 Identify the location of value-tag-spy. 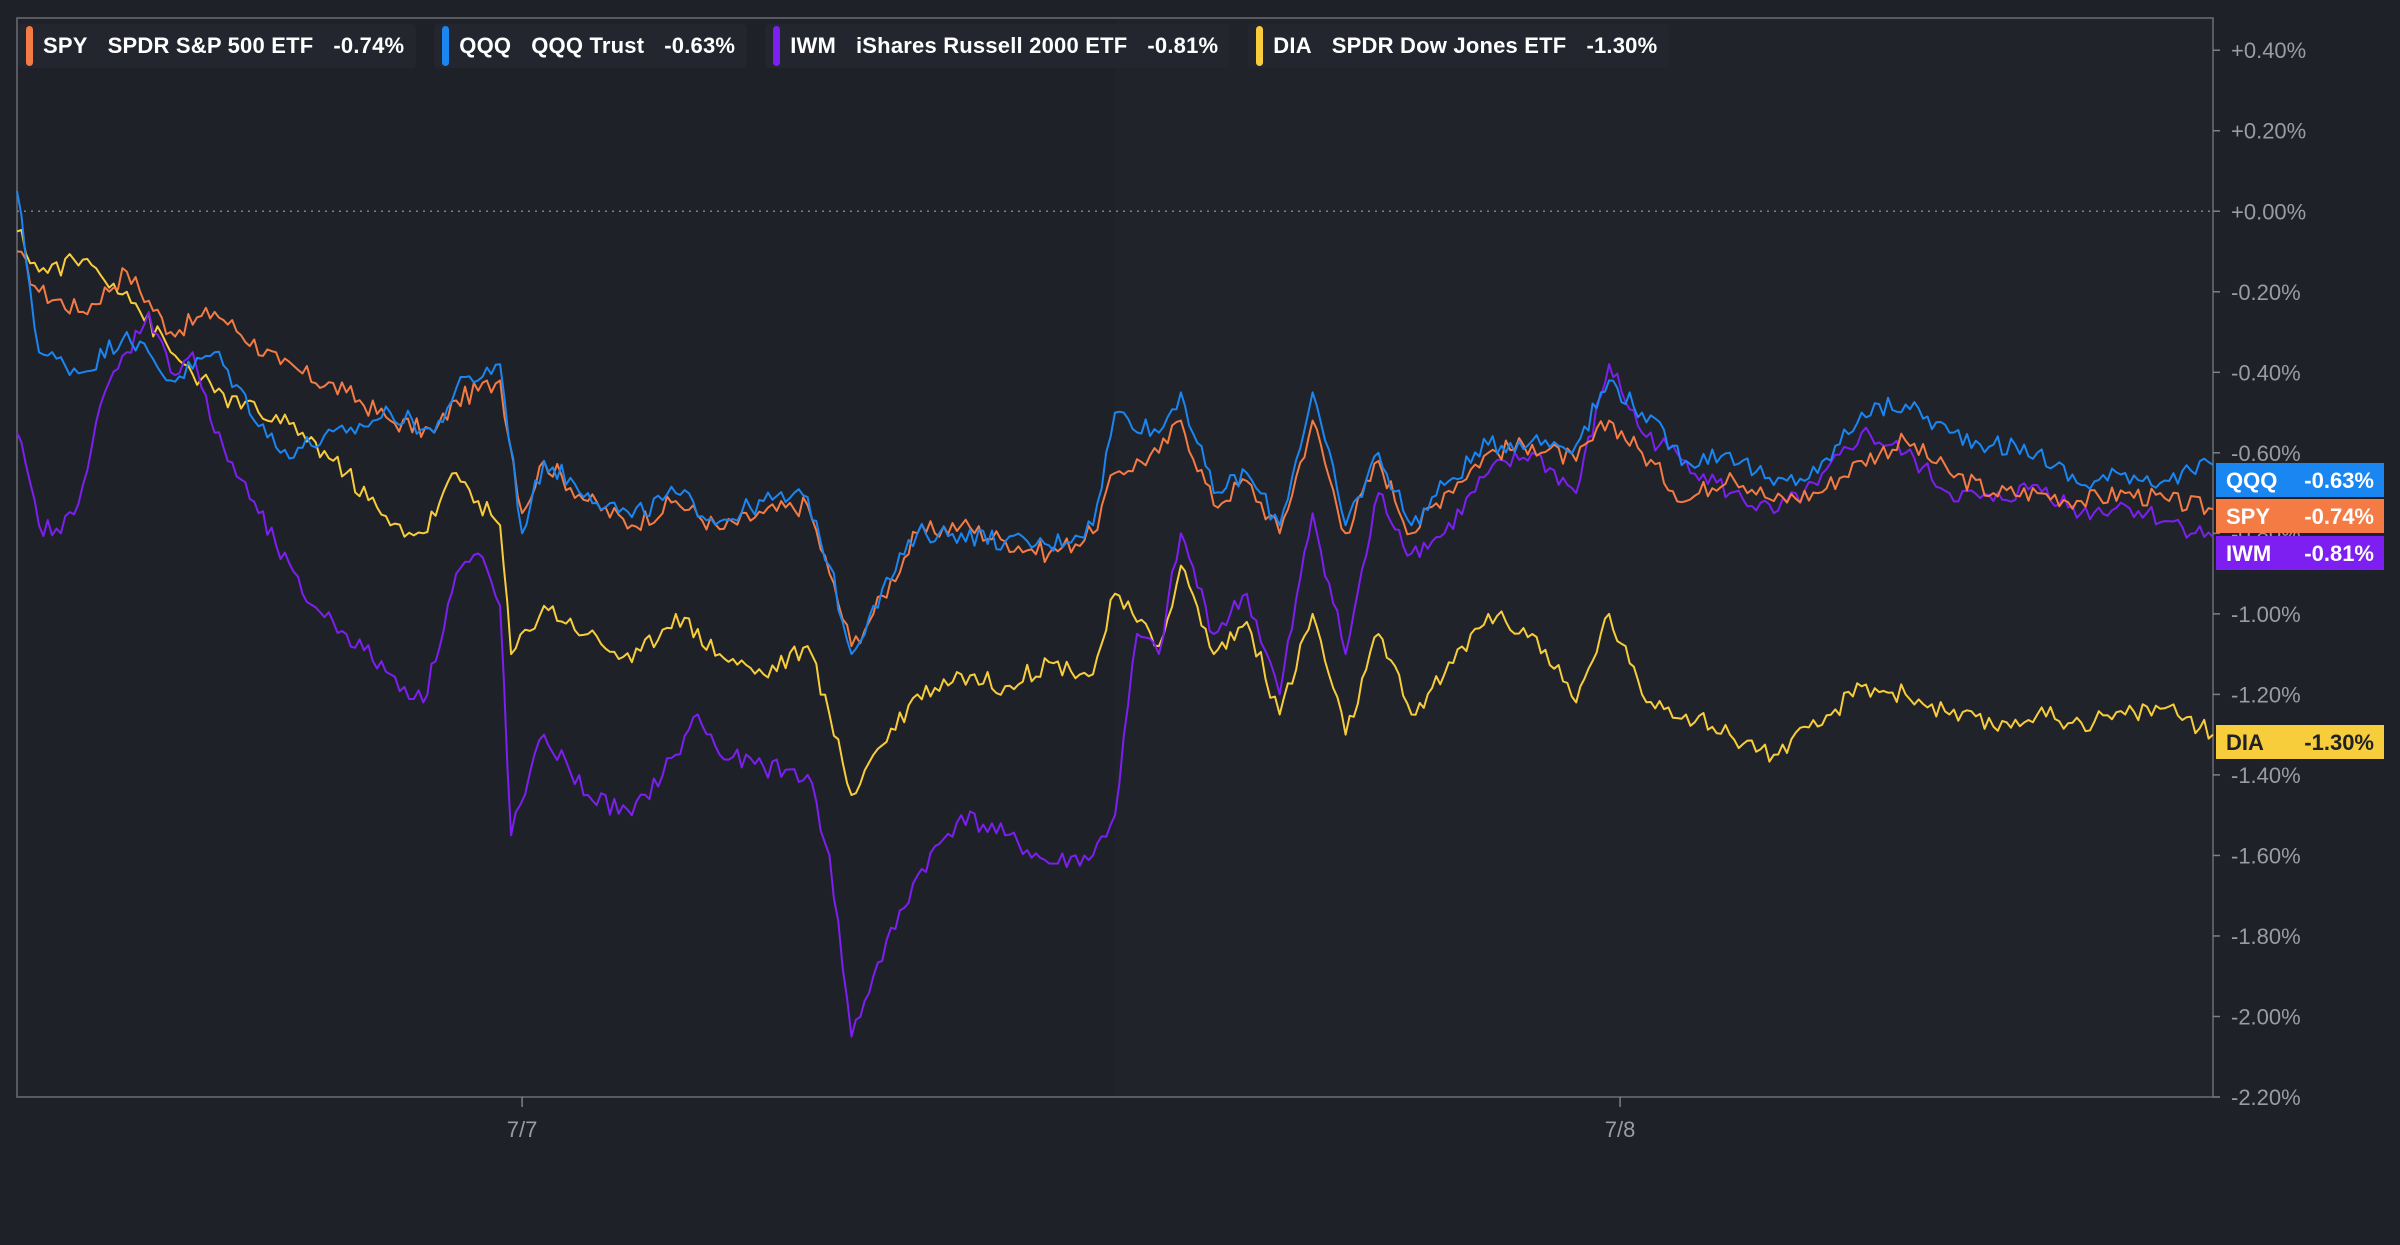
(2300, 516).